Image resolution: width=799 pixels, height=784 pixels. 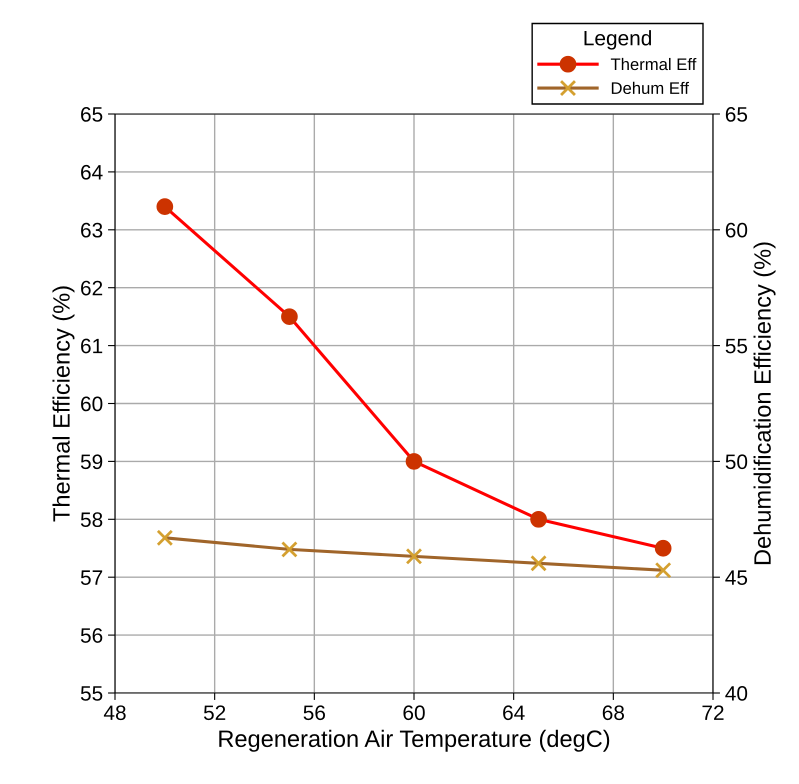 I want to click on y2-tick-label: 55, so click(x=737, y=346).